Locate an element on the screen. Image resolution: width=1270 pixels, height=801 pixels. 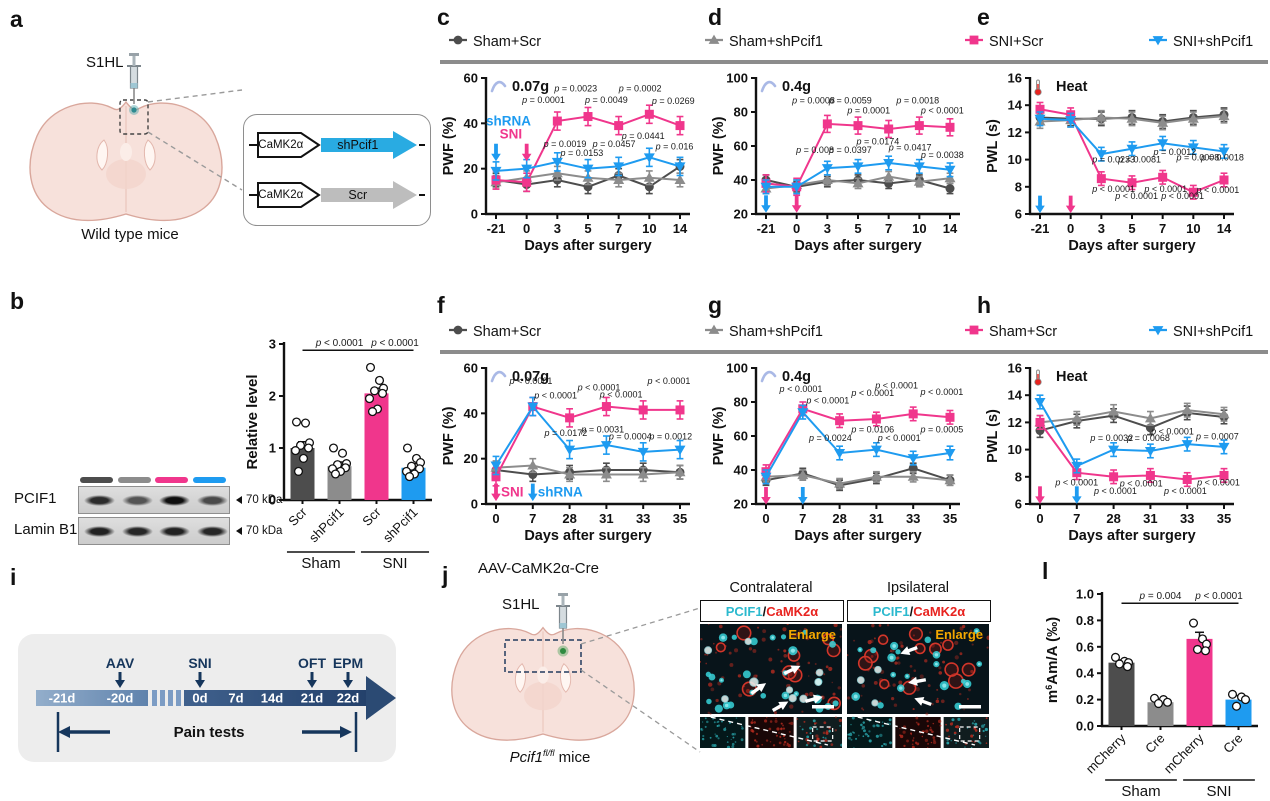
svg-text: p = 0.0032 is located at coordinates (1111, 438).